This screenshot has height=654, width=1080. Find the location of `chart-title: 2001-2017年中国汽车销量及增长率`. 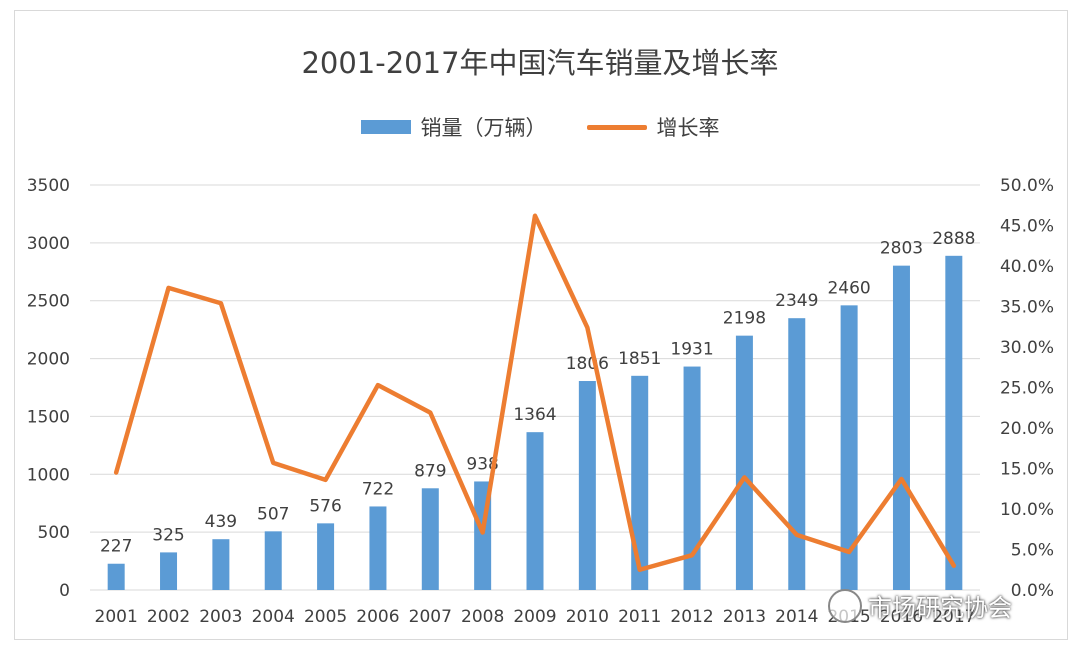

chart-title: 2001-2017年中国汽车销量及增长率 is located at coordinates (540, 63).